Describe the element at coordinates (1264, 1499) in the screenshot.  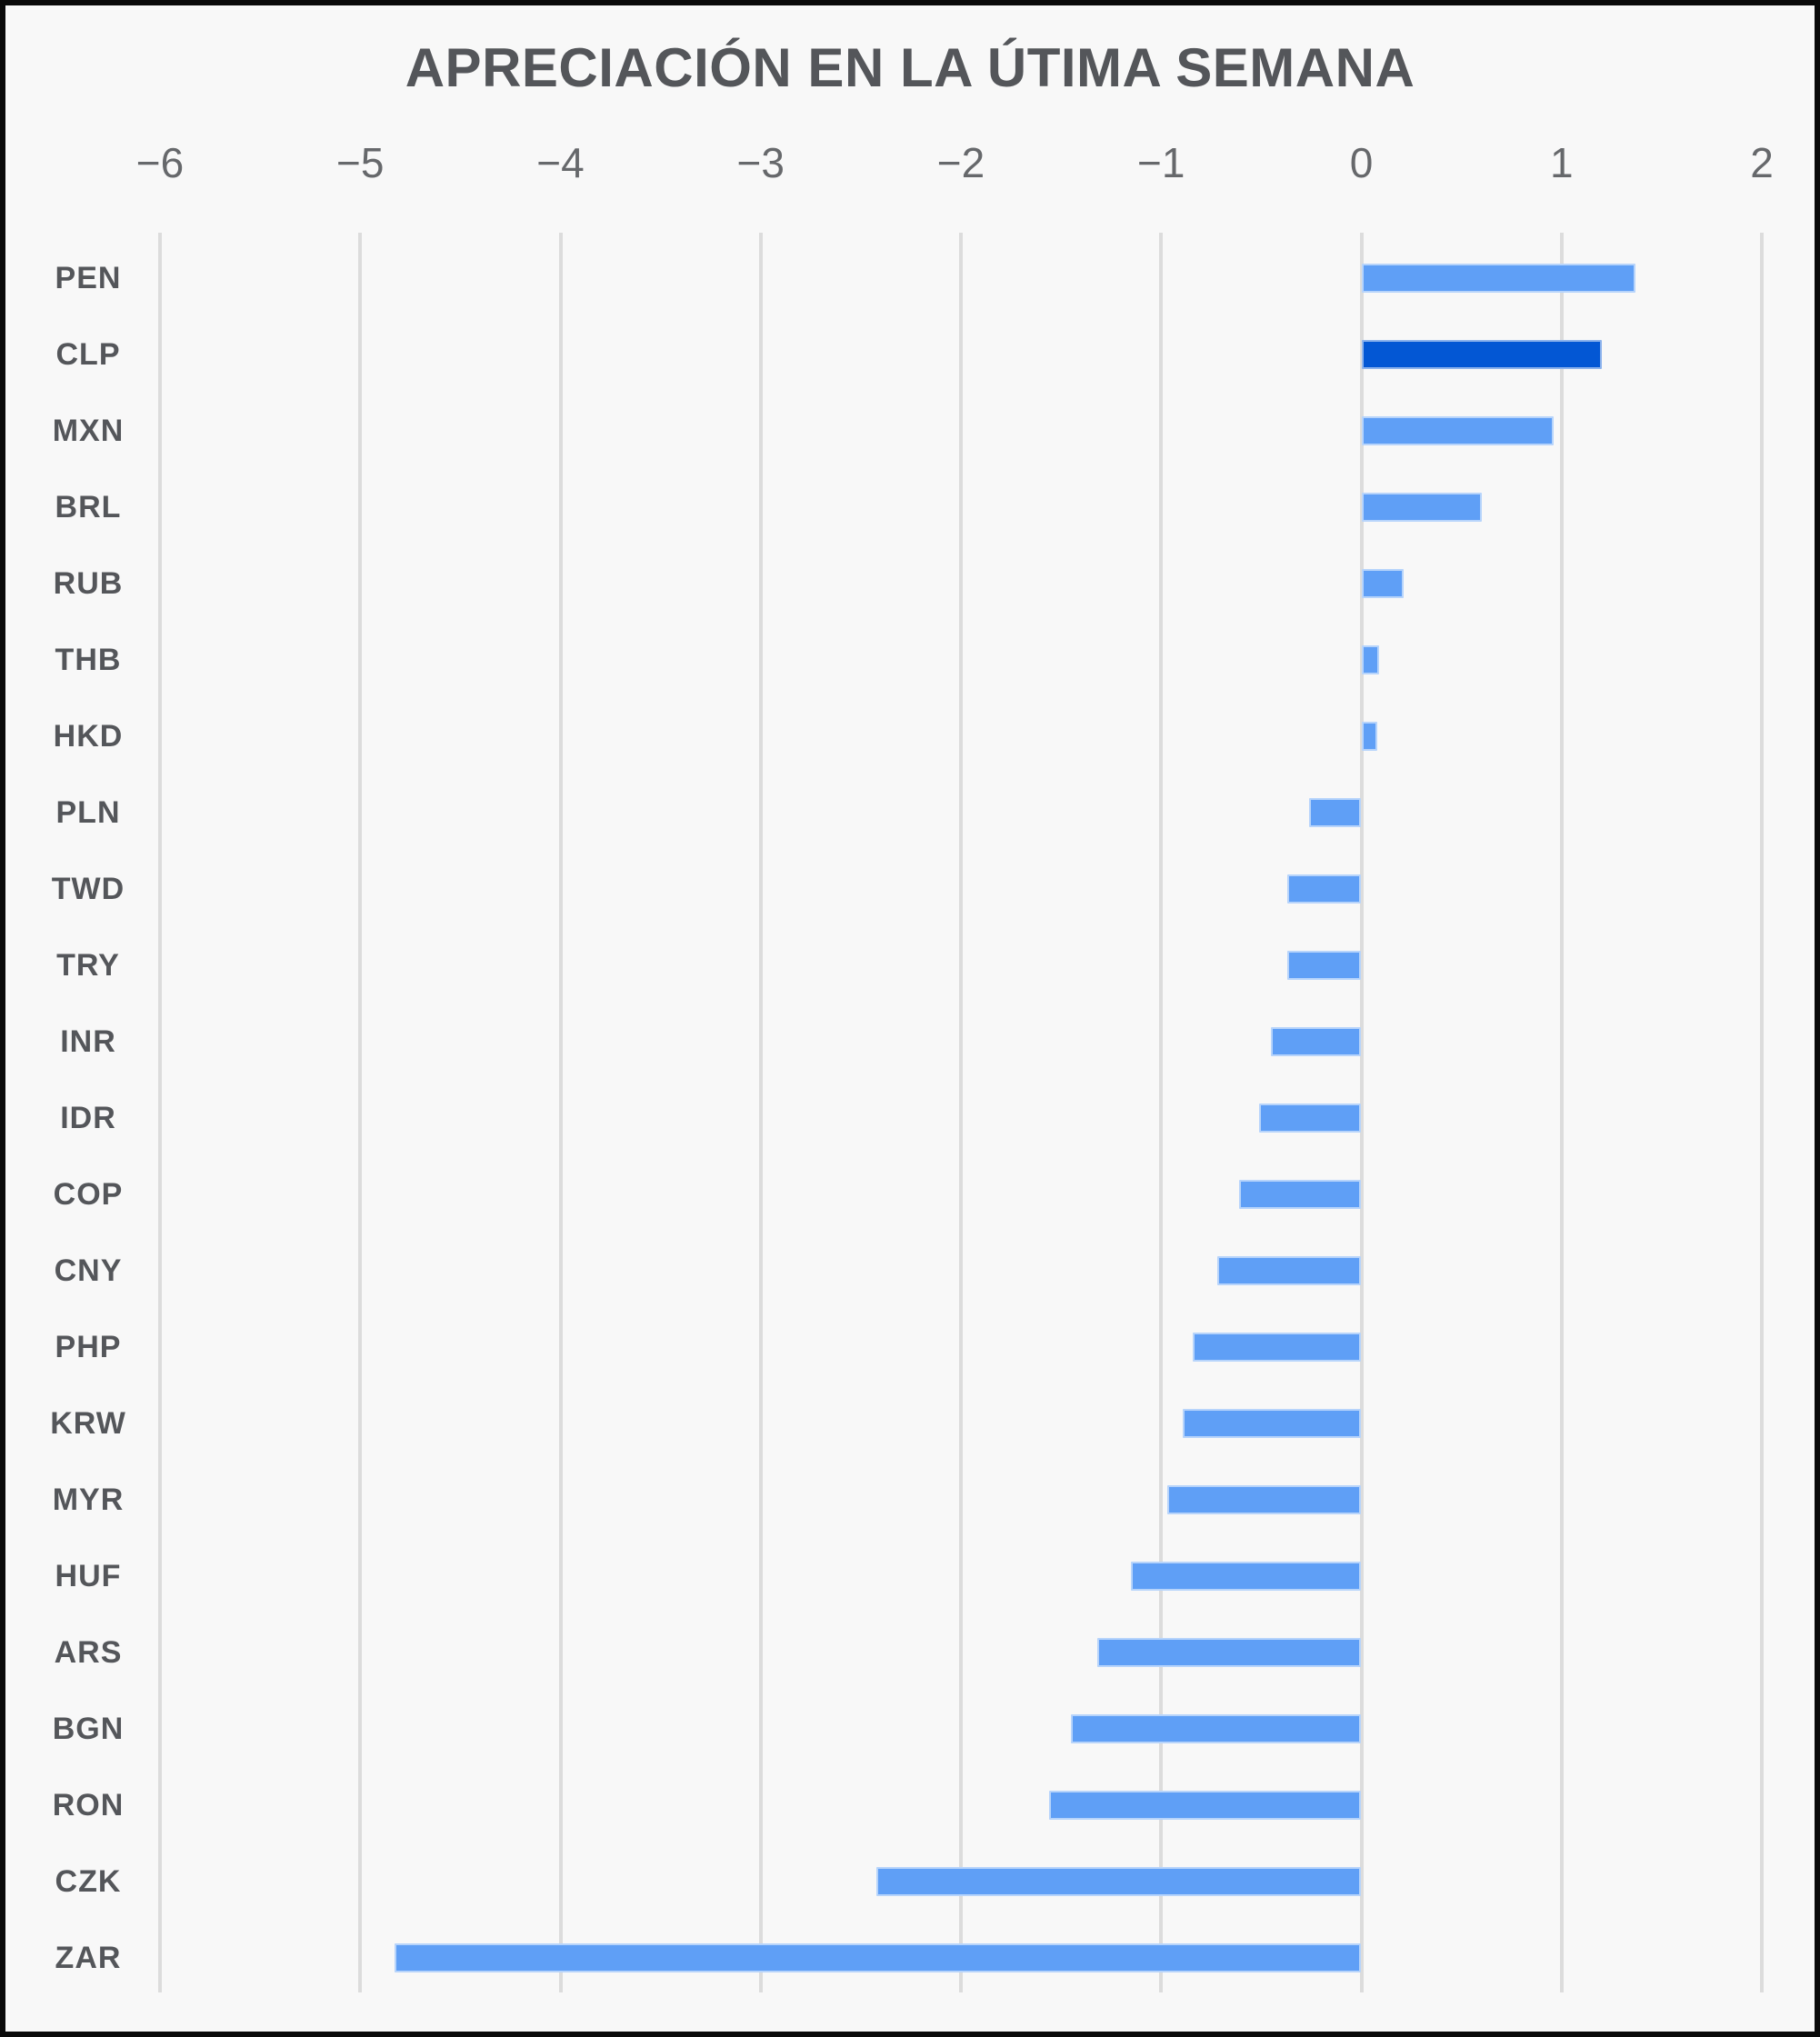
I see `bar-myr` at that location.